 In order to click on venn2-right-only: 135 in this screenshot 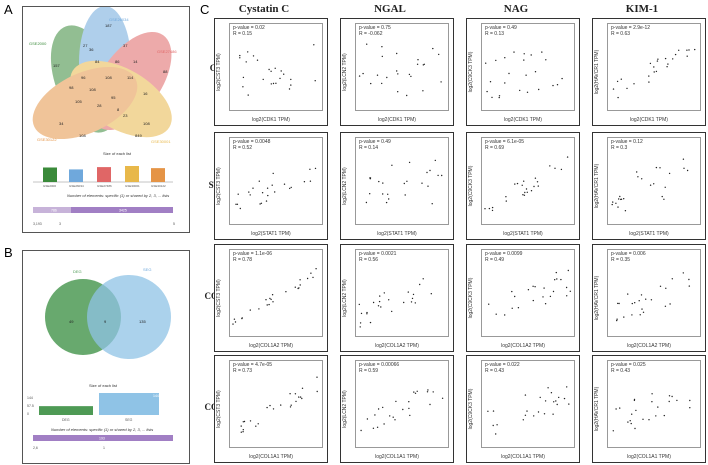, I will do `click(142, 321)`.